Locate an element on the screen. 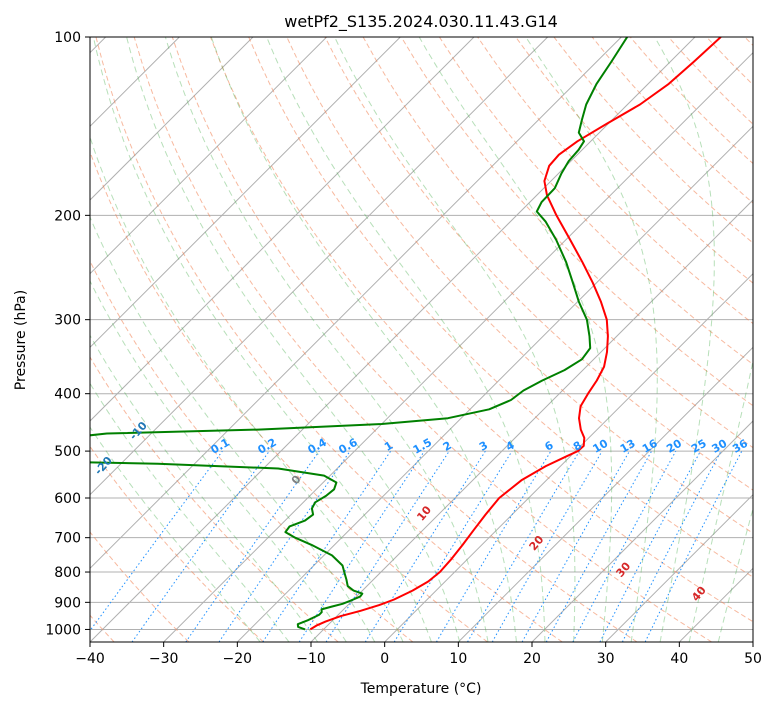 The image size is (775, 708). x-tick-label: 20 is located at coordinates (532, 659).